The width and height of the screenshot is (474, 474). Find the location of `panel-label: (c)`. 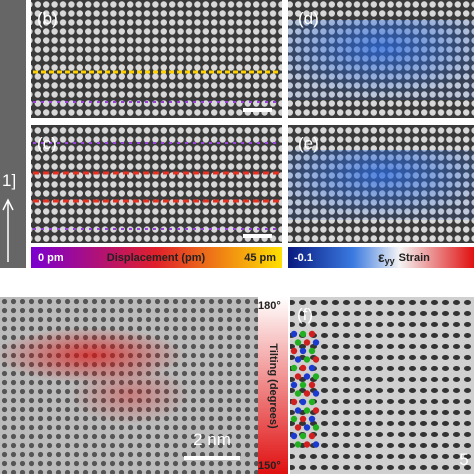

panel-label: (c) is located at coordinates (47, 143).